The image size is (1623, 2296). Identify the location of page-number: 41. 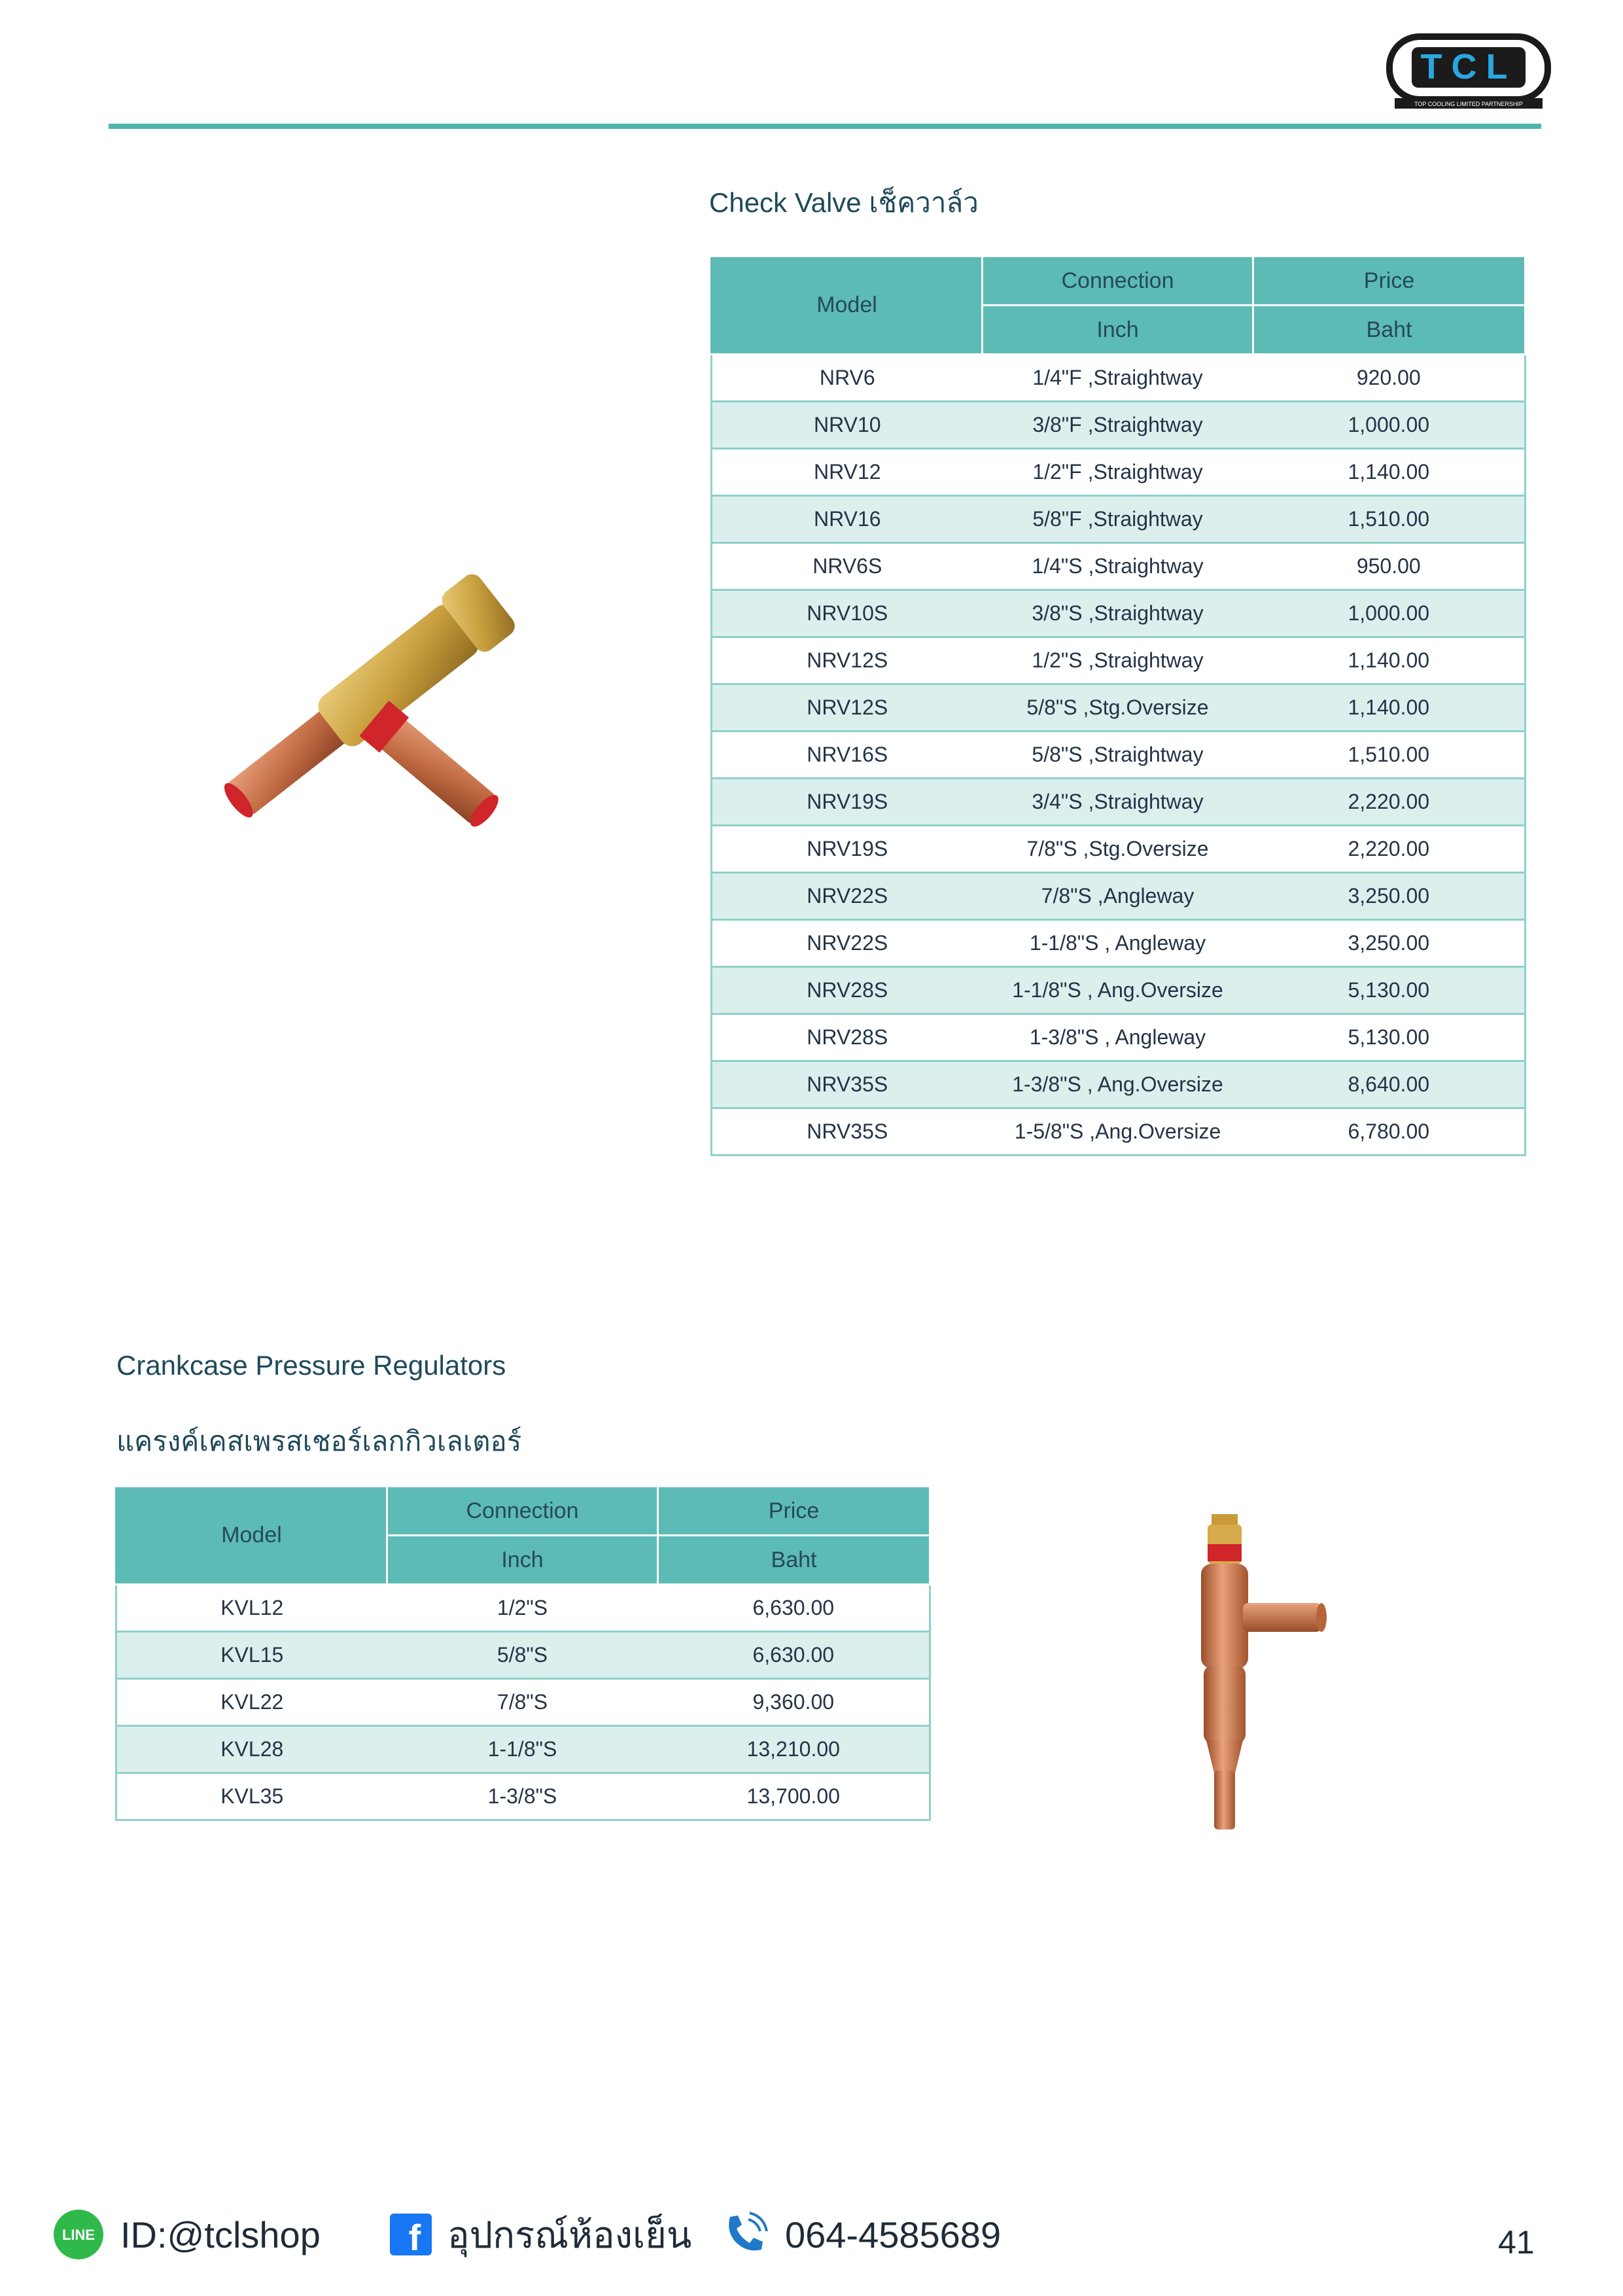
(1517, 2243).